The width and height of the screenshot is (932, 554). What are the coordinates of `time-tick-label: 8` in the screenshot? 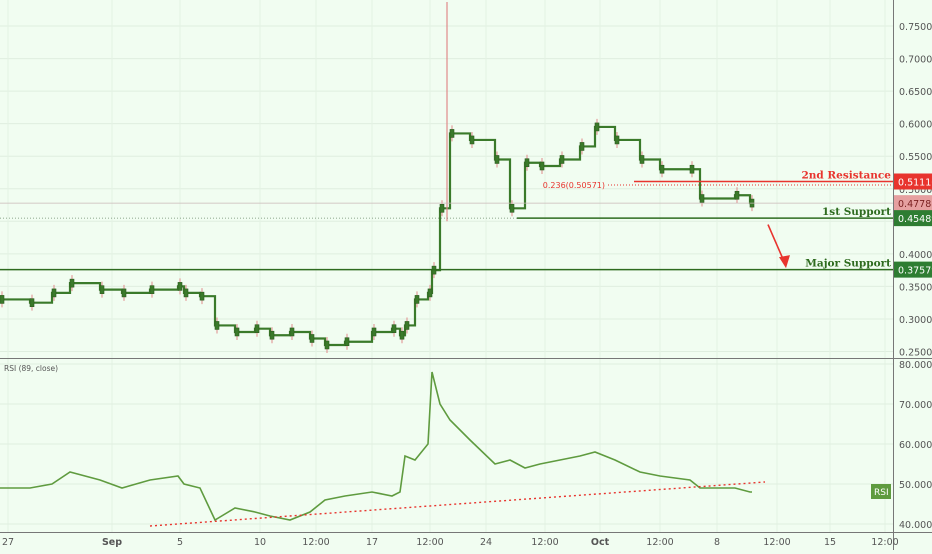 It's located at (717, 542).